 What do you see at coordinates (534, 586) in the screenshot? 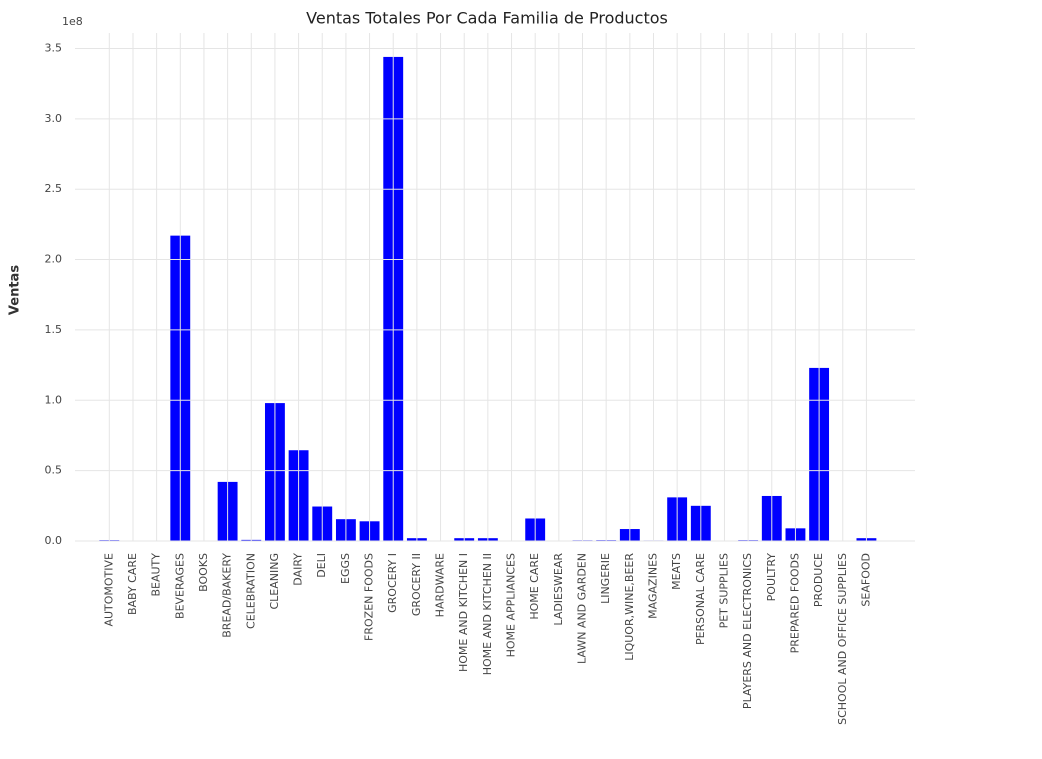
I see `x-tick-label: HOME CARE` at bounding box center [534, 586].